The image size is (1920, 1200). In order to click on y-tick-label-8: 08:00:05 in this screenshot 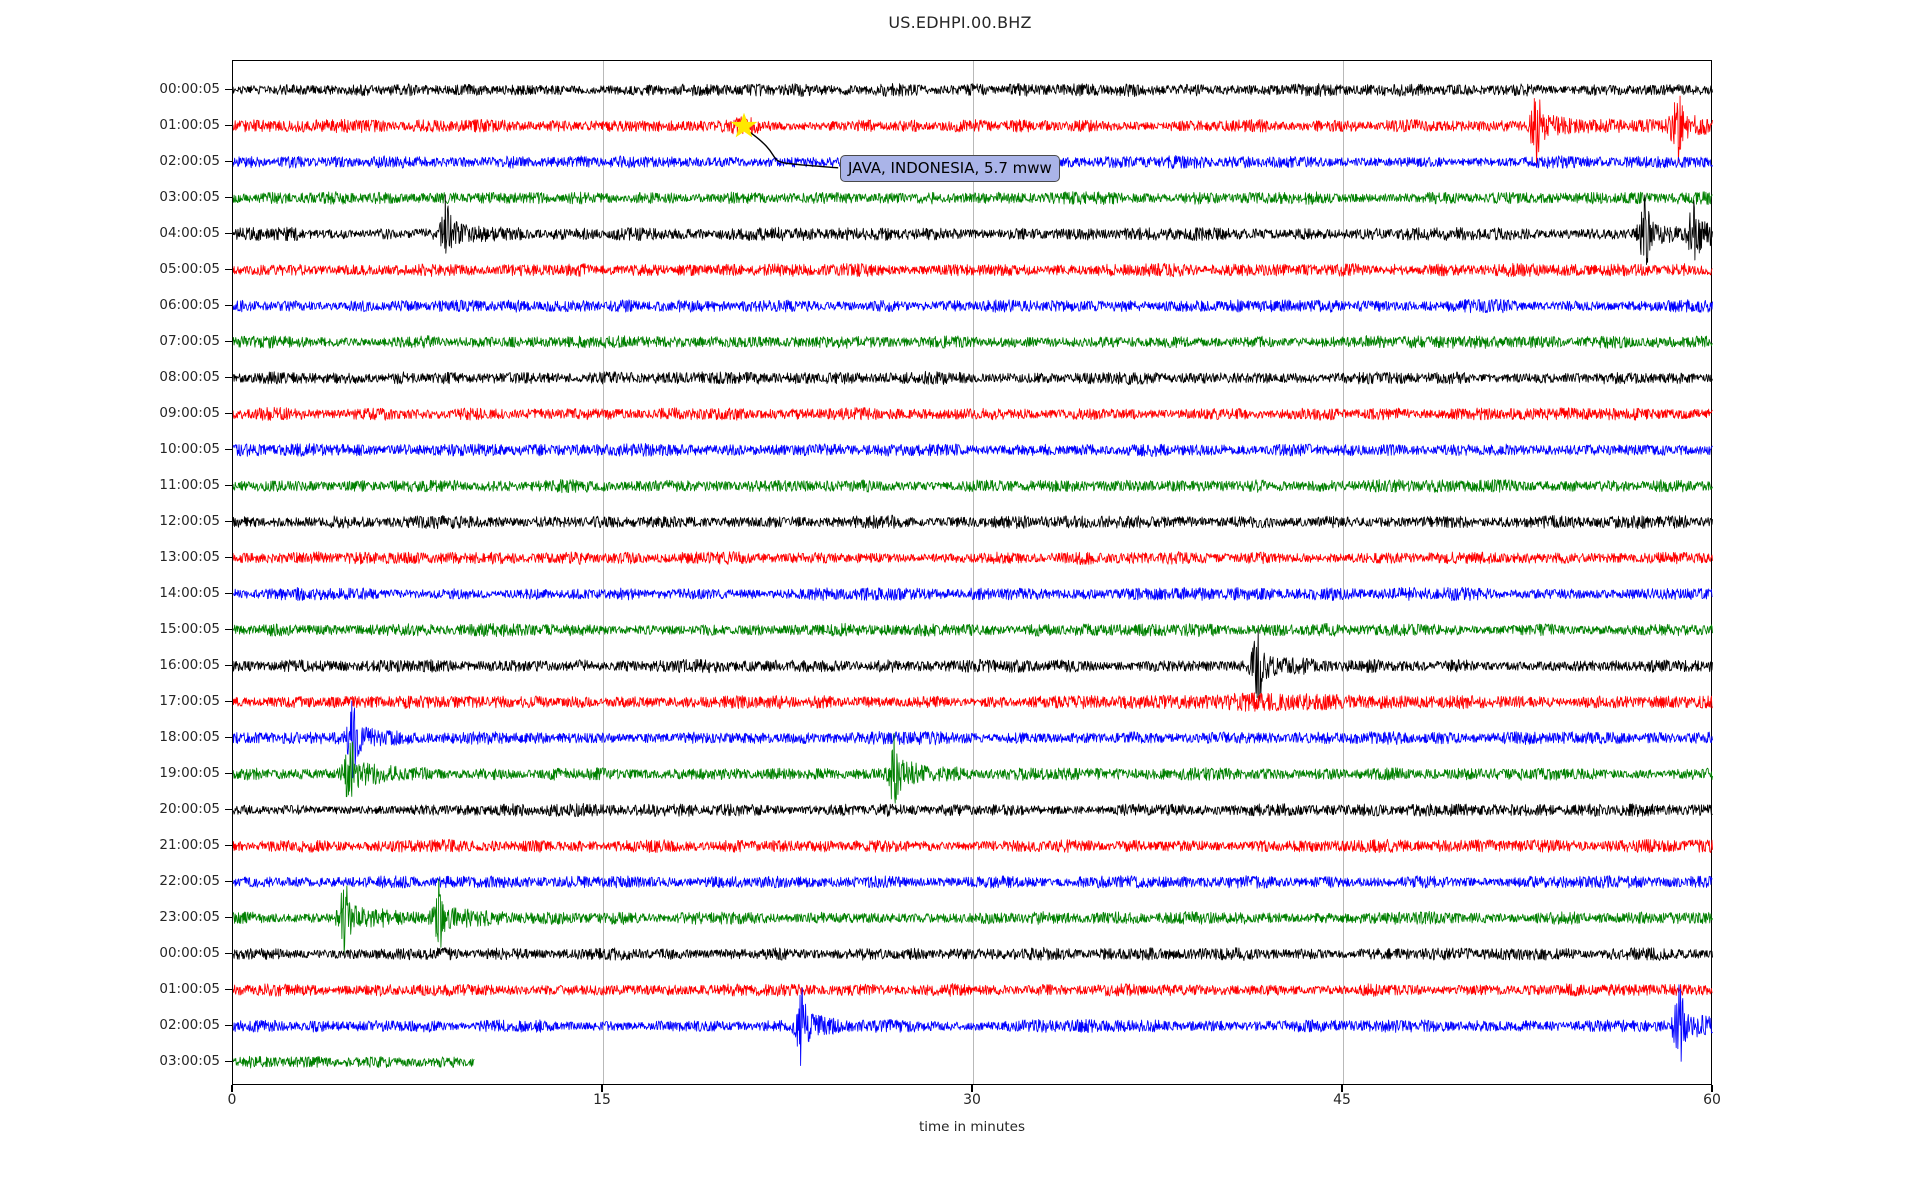, I will do `click(189, 377)`.